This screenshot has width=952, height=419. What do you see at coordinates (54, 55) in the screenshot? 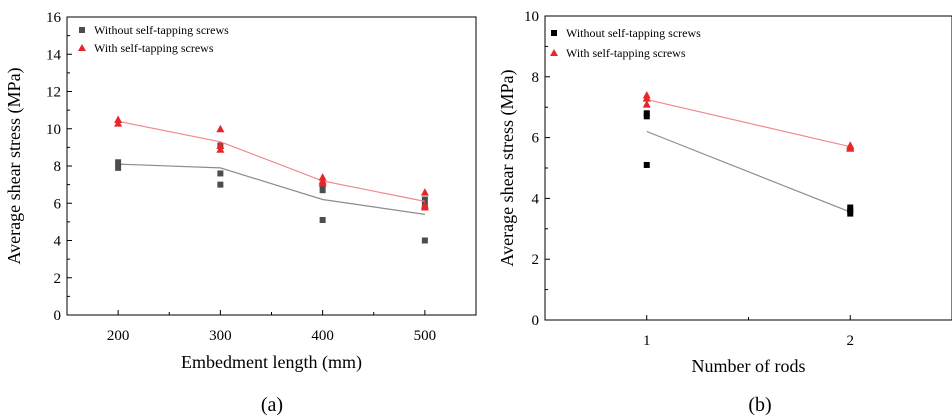
I see `y-tick-label: 14` at bounding box center [54, 55].